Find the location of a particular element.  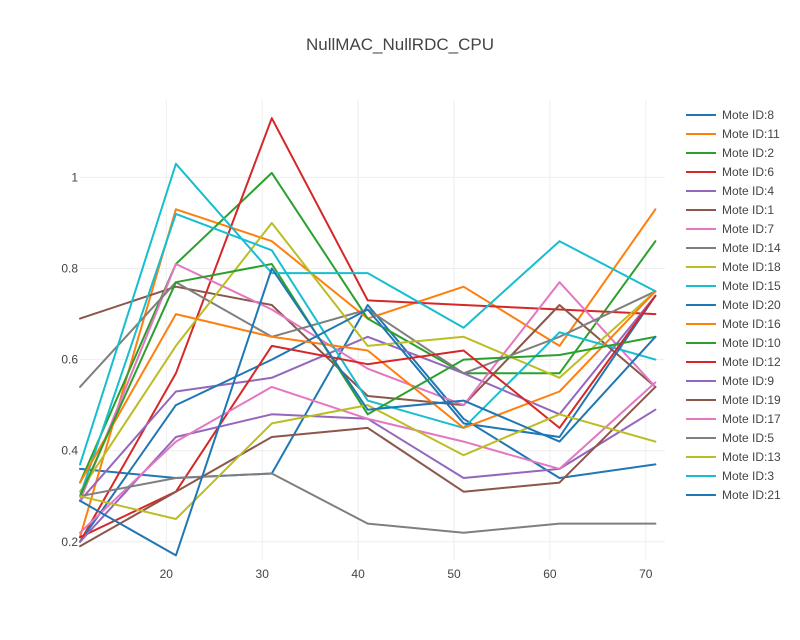

legend-label: Mote ID:20 is located at coordinates (751, 305).